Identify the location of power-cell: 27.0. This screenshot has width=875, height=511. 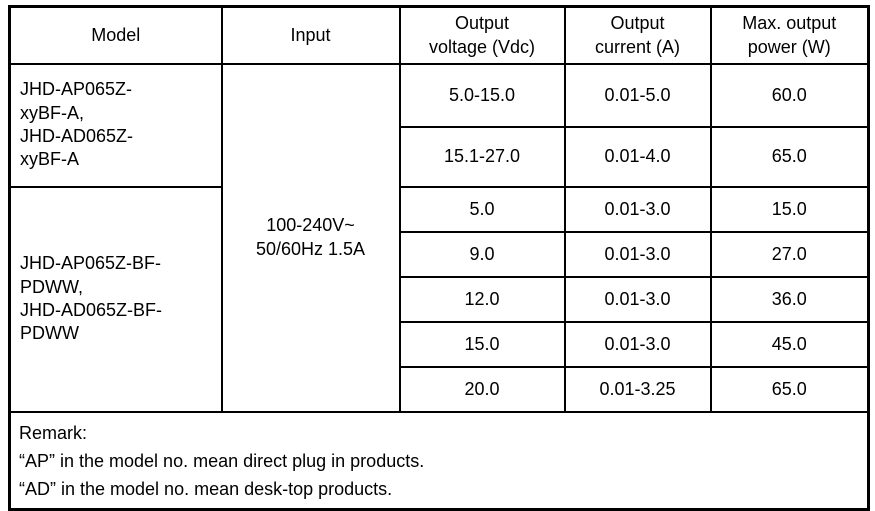
(789, 254).